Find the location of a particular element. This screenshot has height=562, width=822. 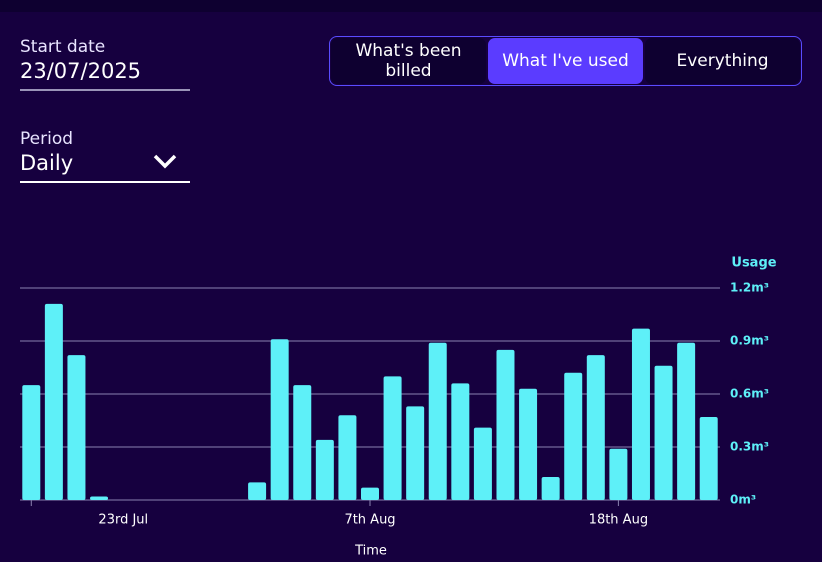

start-date-field: Start date 23/07/2025 is located at coordinates (105, 64).